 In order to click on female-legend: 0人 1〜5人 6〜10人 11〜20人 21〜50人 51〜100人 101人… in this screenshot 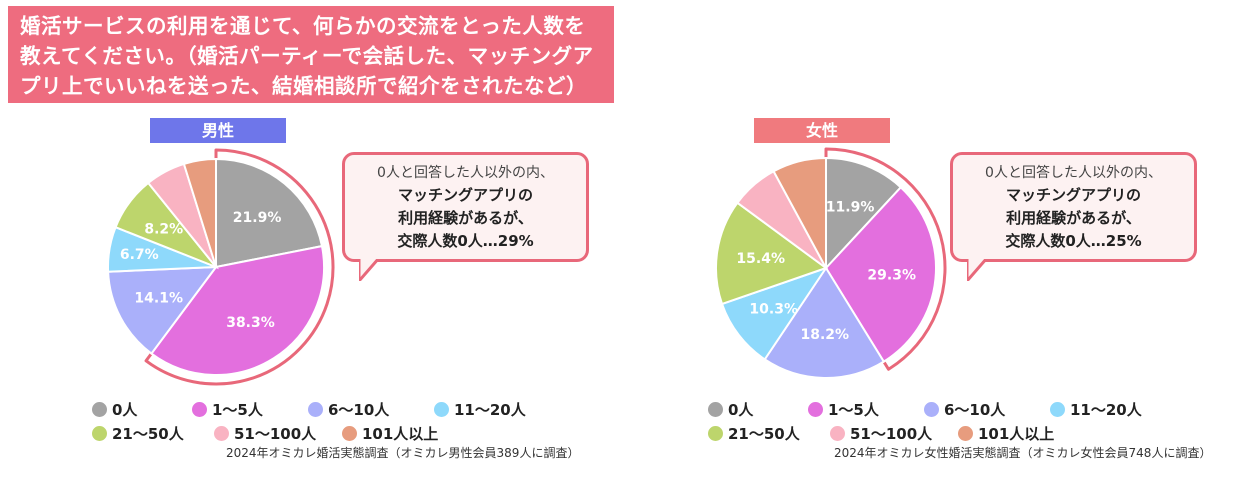, I will do `click(973, 423)`.